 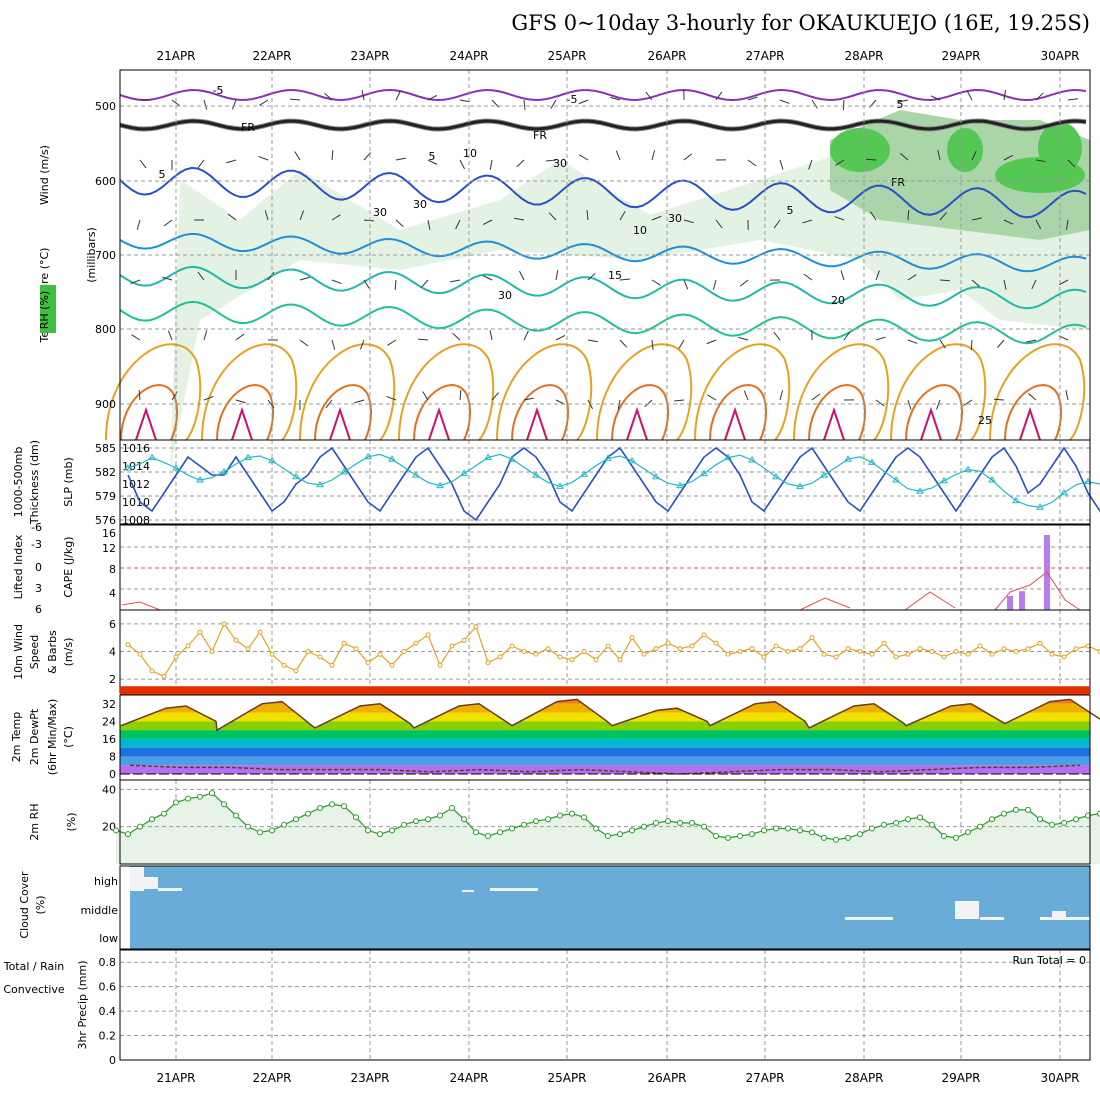 What do you see at coordinates (369, 1078) in the screenshot?
I see `bottom-date-23APR: 23APR` at bounding box center [369, 1078].